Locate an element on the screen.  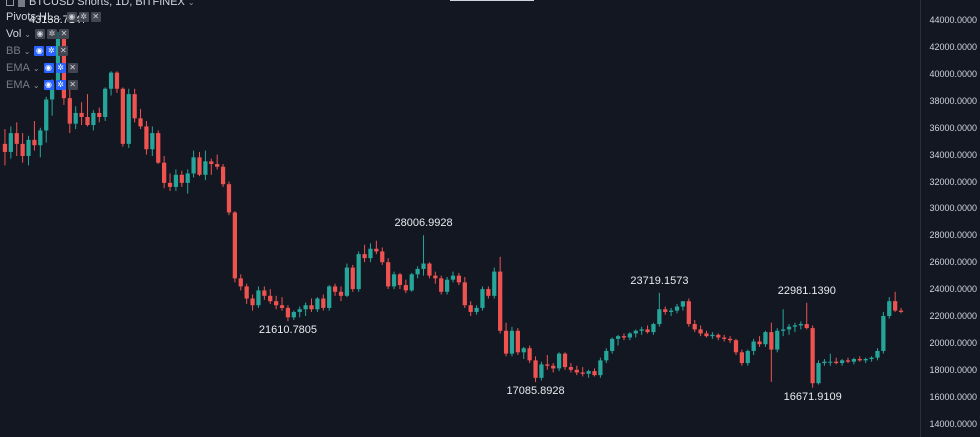
symbol-header: BTCUSD Shorts, 1D, BITFINEX ⌄ is located at coordinates (102, 4).